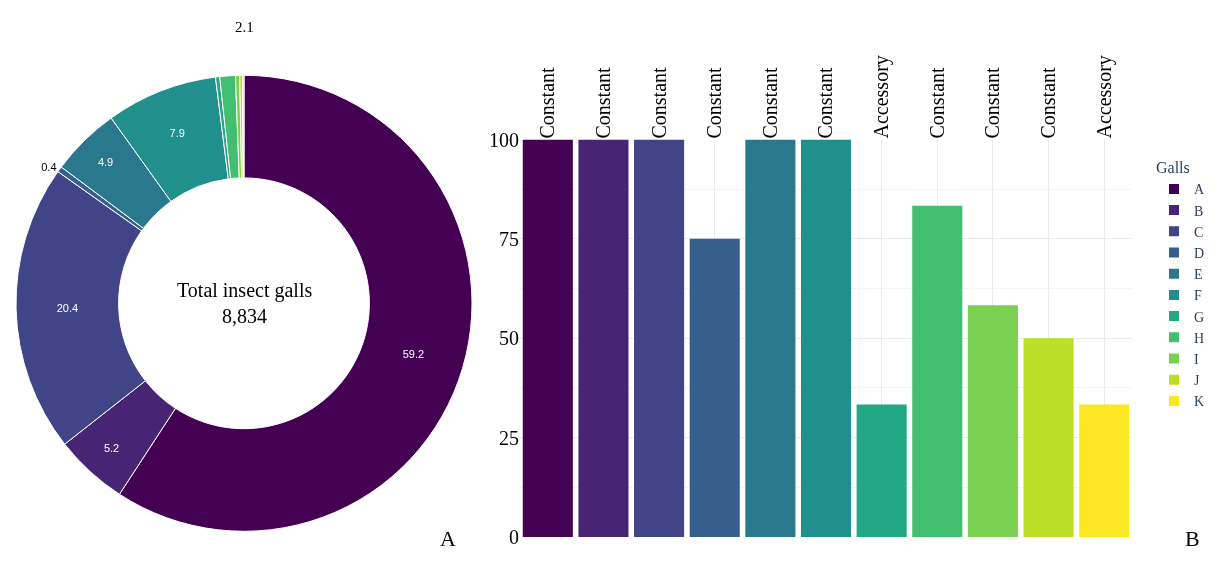 The width and height of the screenshot is (1220, 581). I want to click on legend-label: I, so click(1196, 359).